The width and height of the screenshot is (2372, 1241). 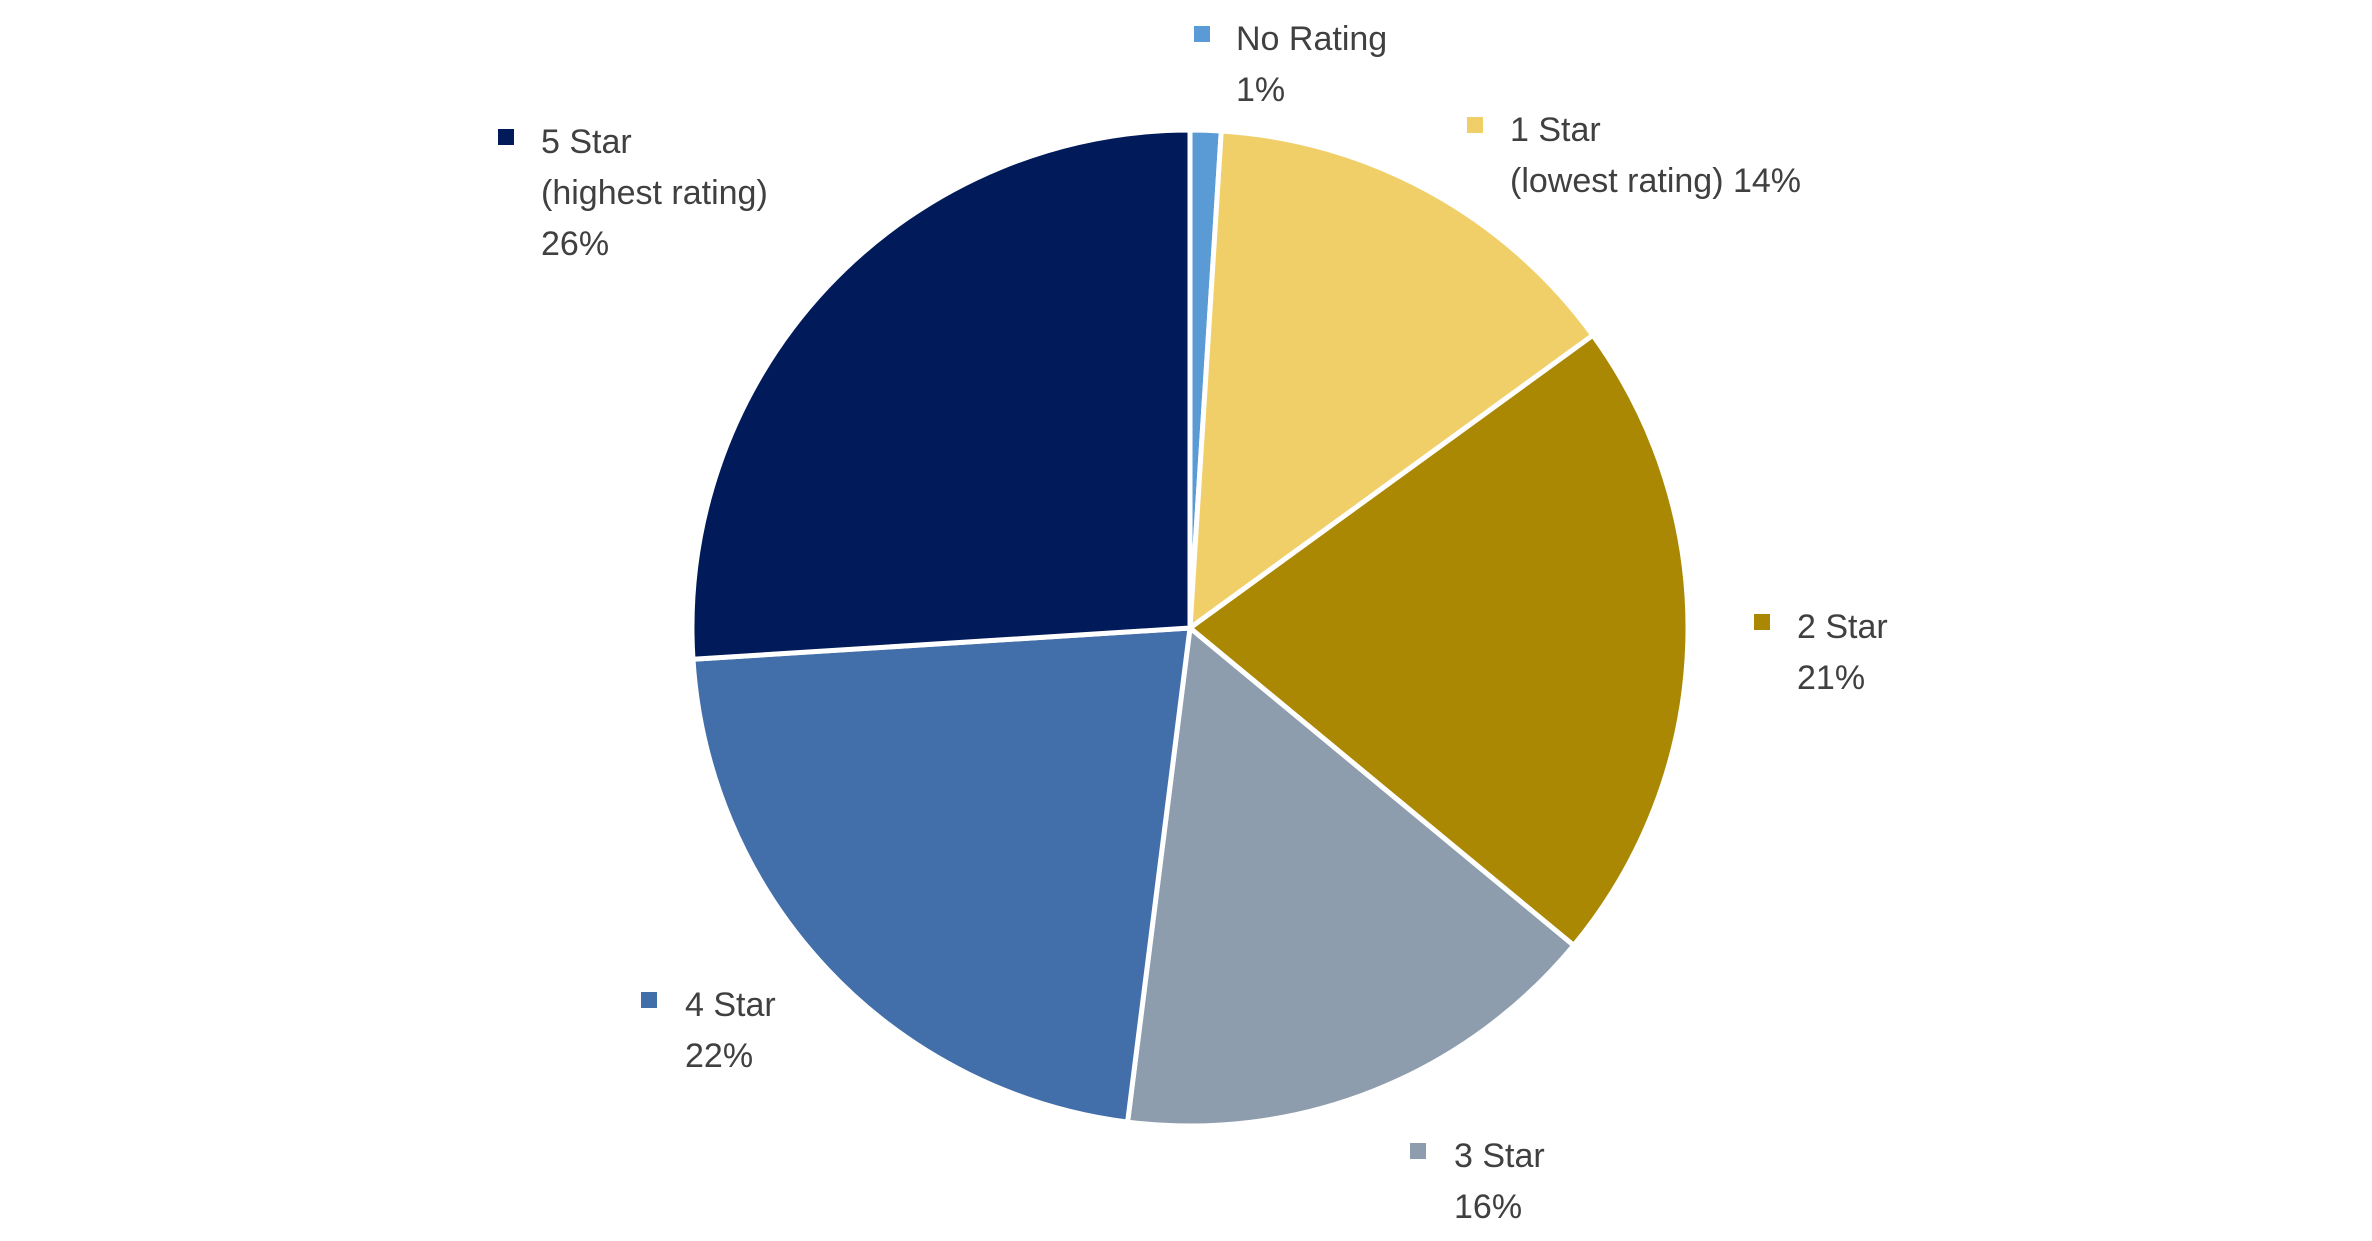 I want to click on data-label-text: 22%, so click(x=719, y=1056).